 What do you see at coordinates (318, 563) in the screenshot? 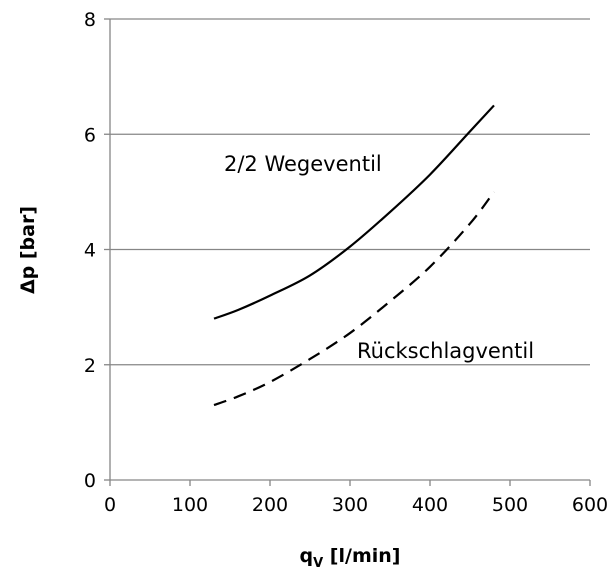
I see `x-axis-title-subscript: V` at bounding box center [318, 563].